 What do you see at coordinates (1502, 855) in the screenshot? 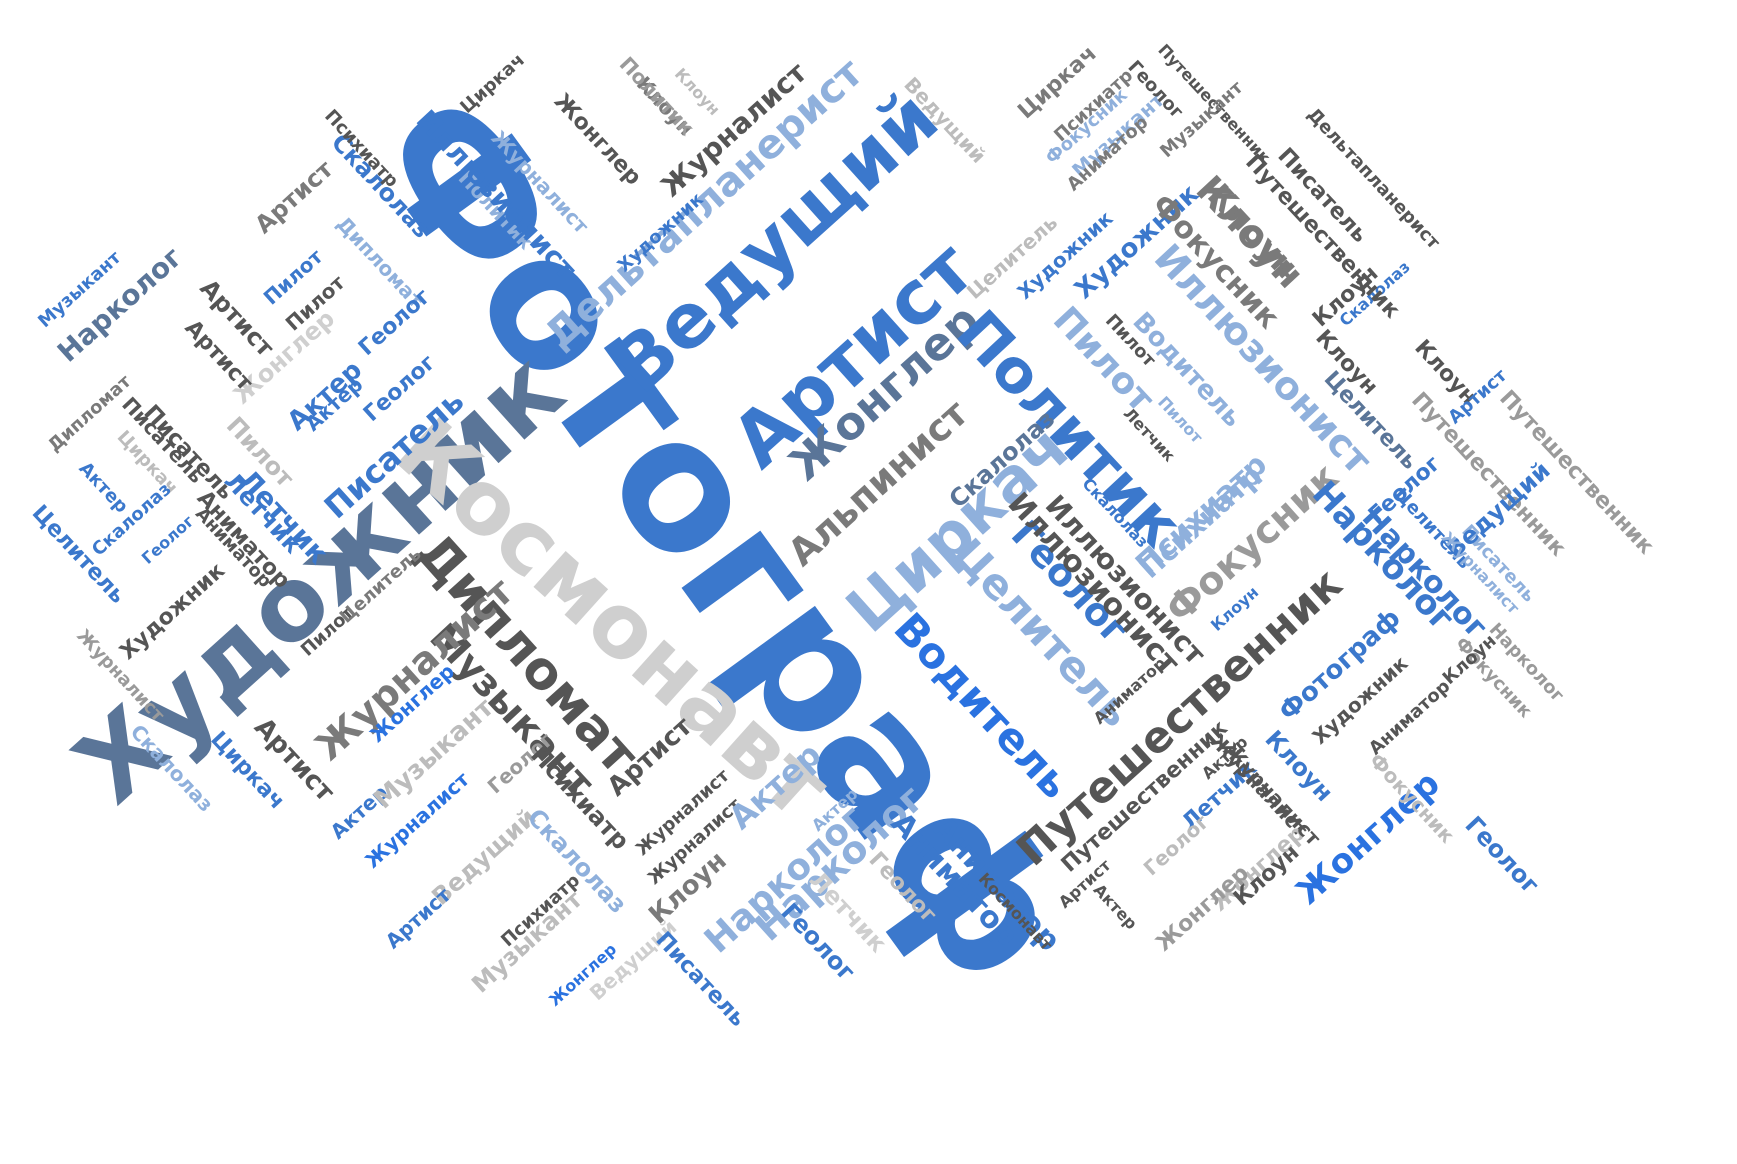
I see `word-135: Геолог` at bounding box center [1502, 855].